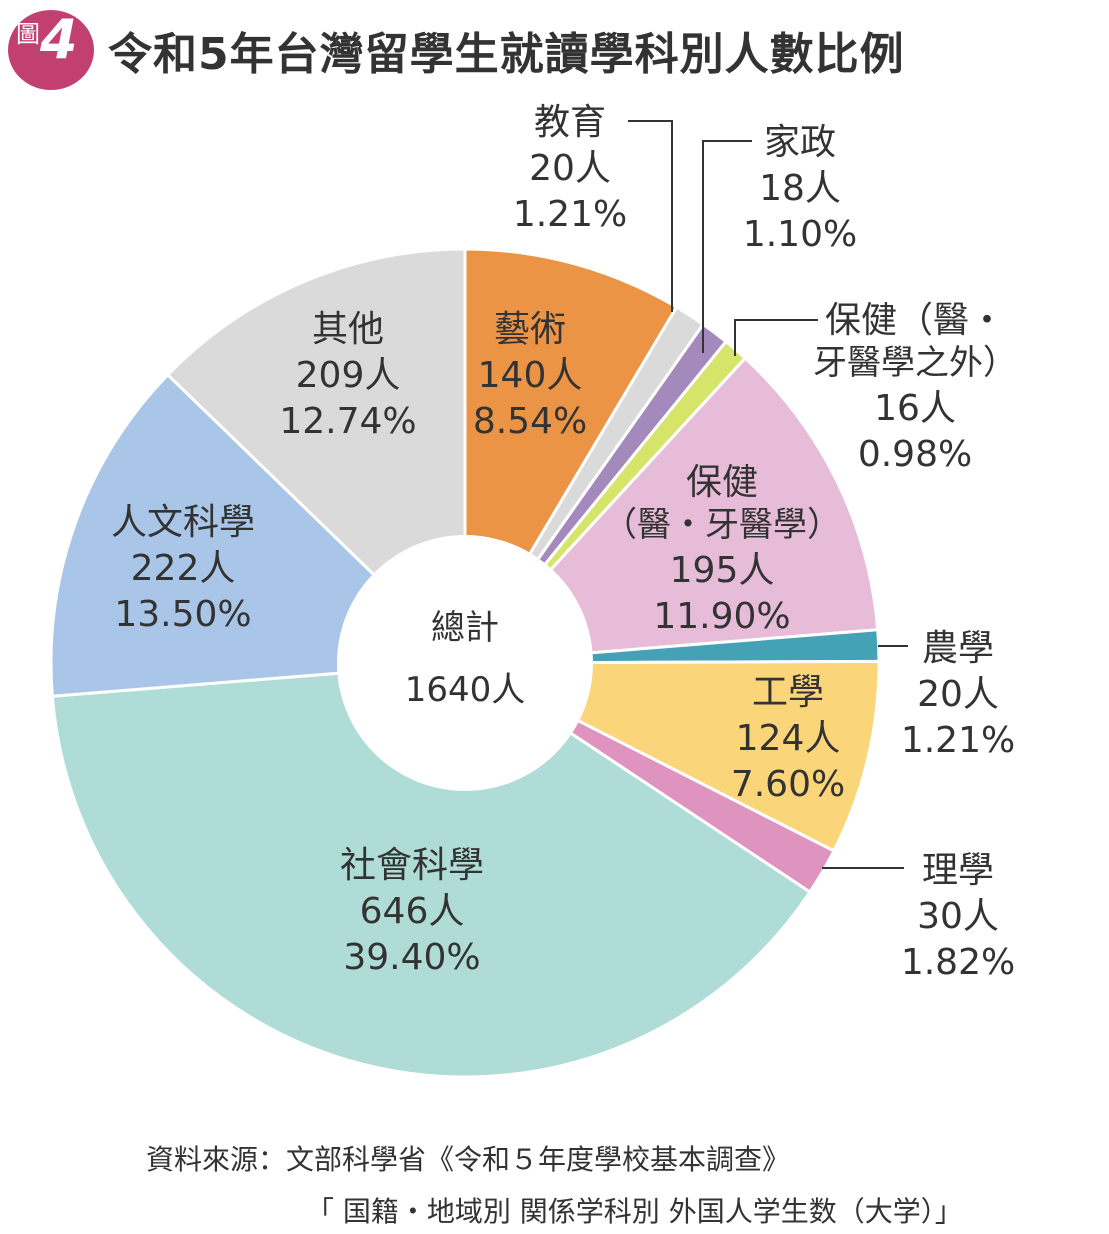 Image resolution: width=1109 pixels, height=1234 pixels. I want to click on slice-count-label: 16人, so click(915, 408).